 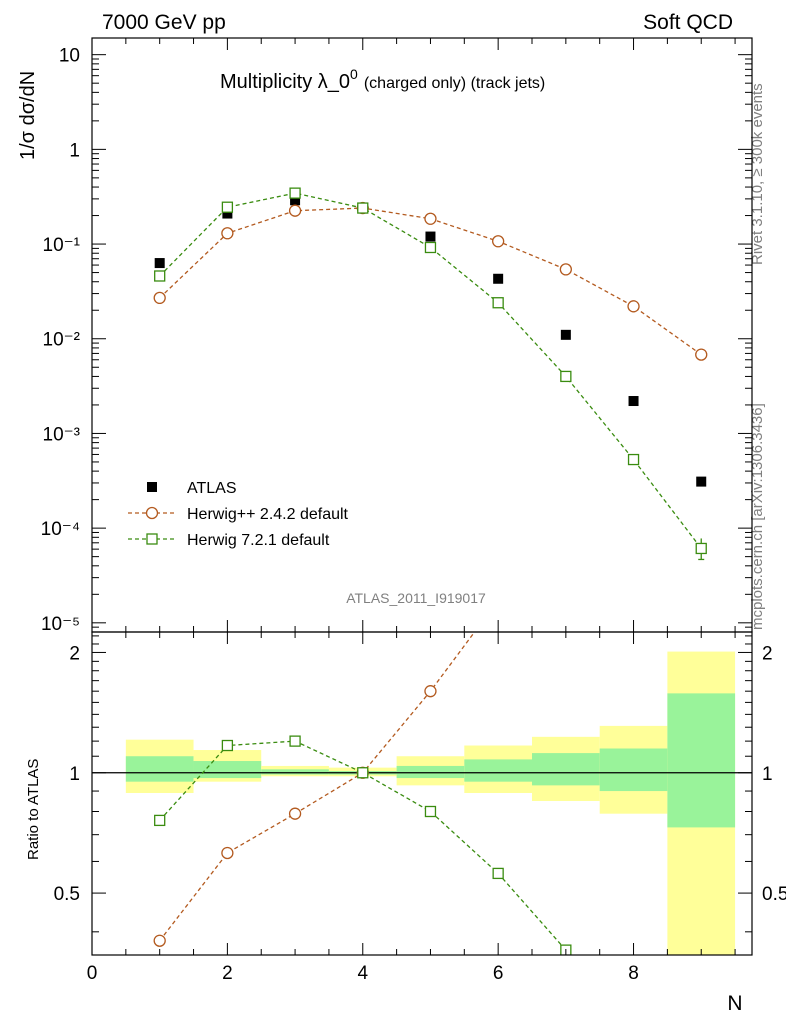 What do you see at coordinates (454, 83) in the screenshot?
I see `title-sub: (charged only) (track jets)` at bounding box center [454, 83].